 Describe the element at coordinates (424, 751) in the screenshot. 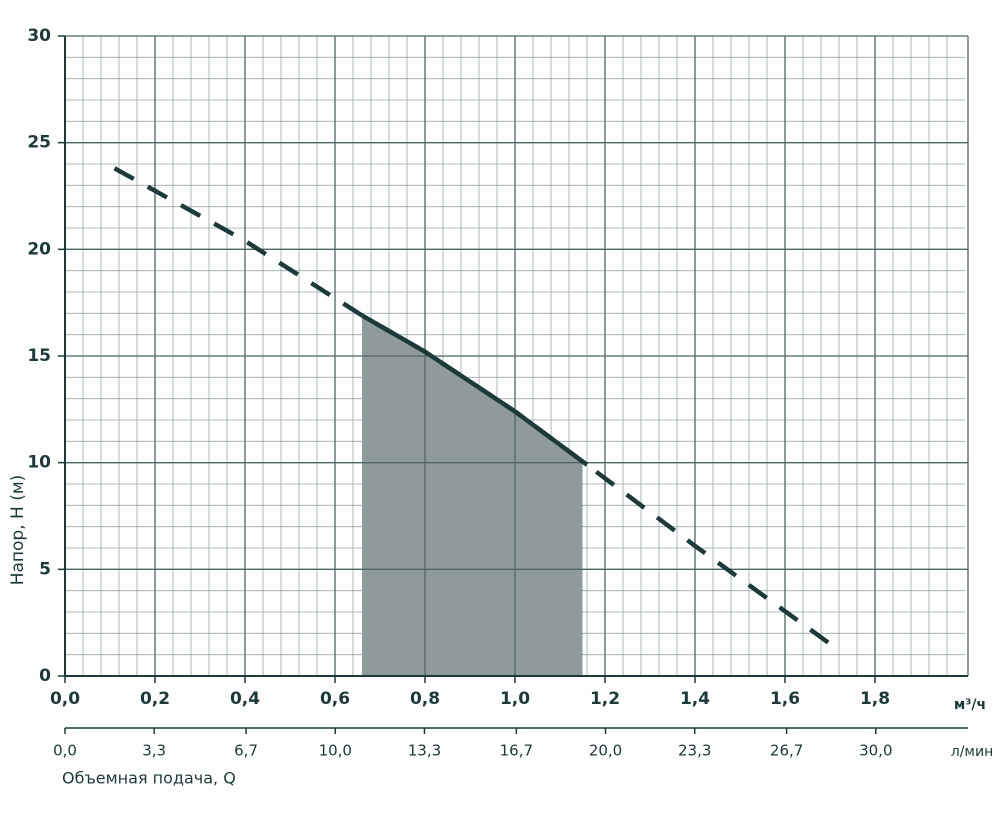

I see `x2-tick-label: 13,3` at that location.